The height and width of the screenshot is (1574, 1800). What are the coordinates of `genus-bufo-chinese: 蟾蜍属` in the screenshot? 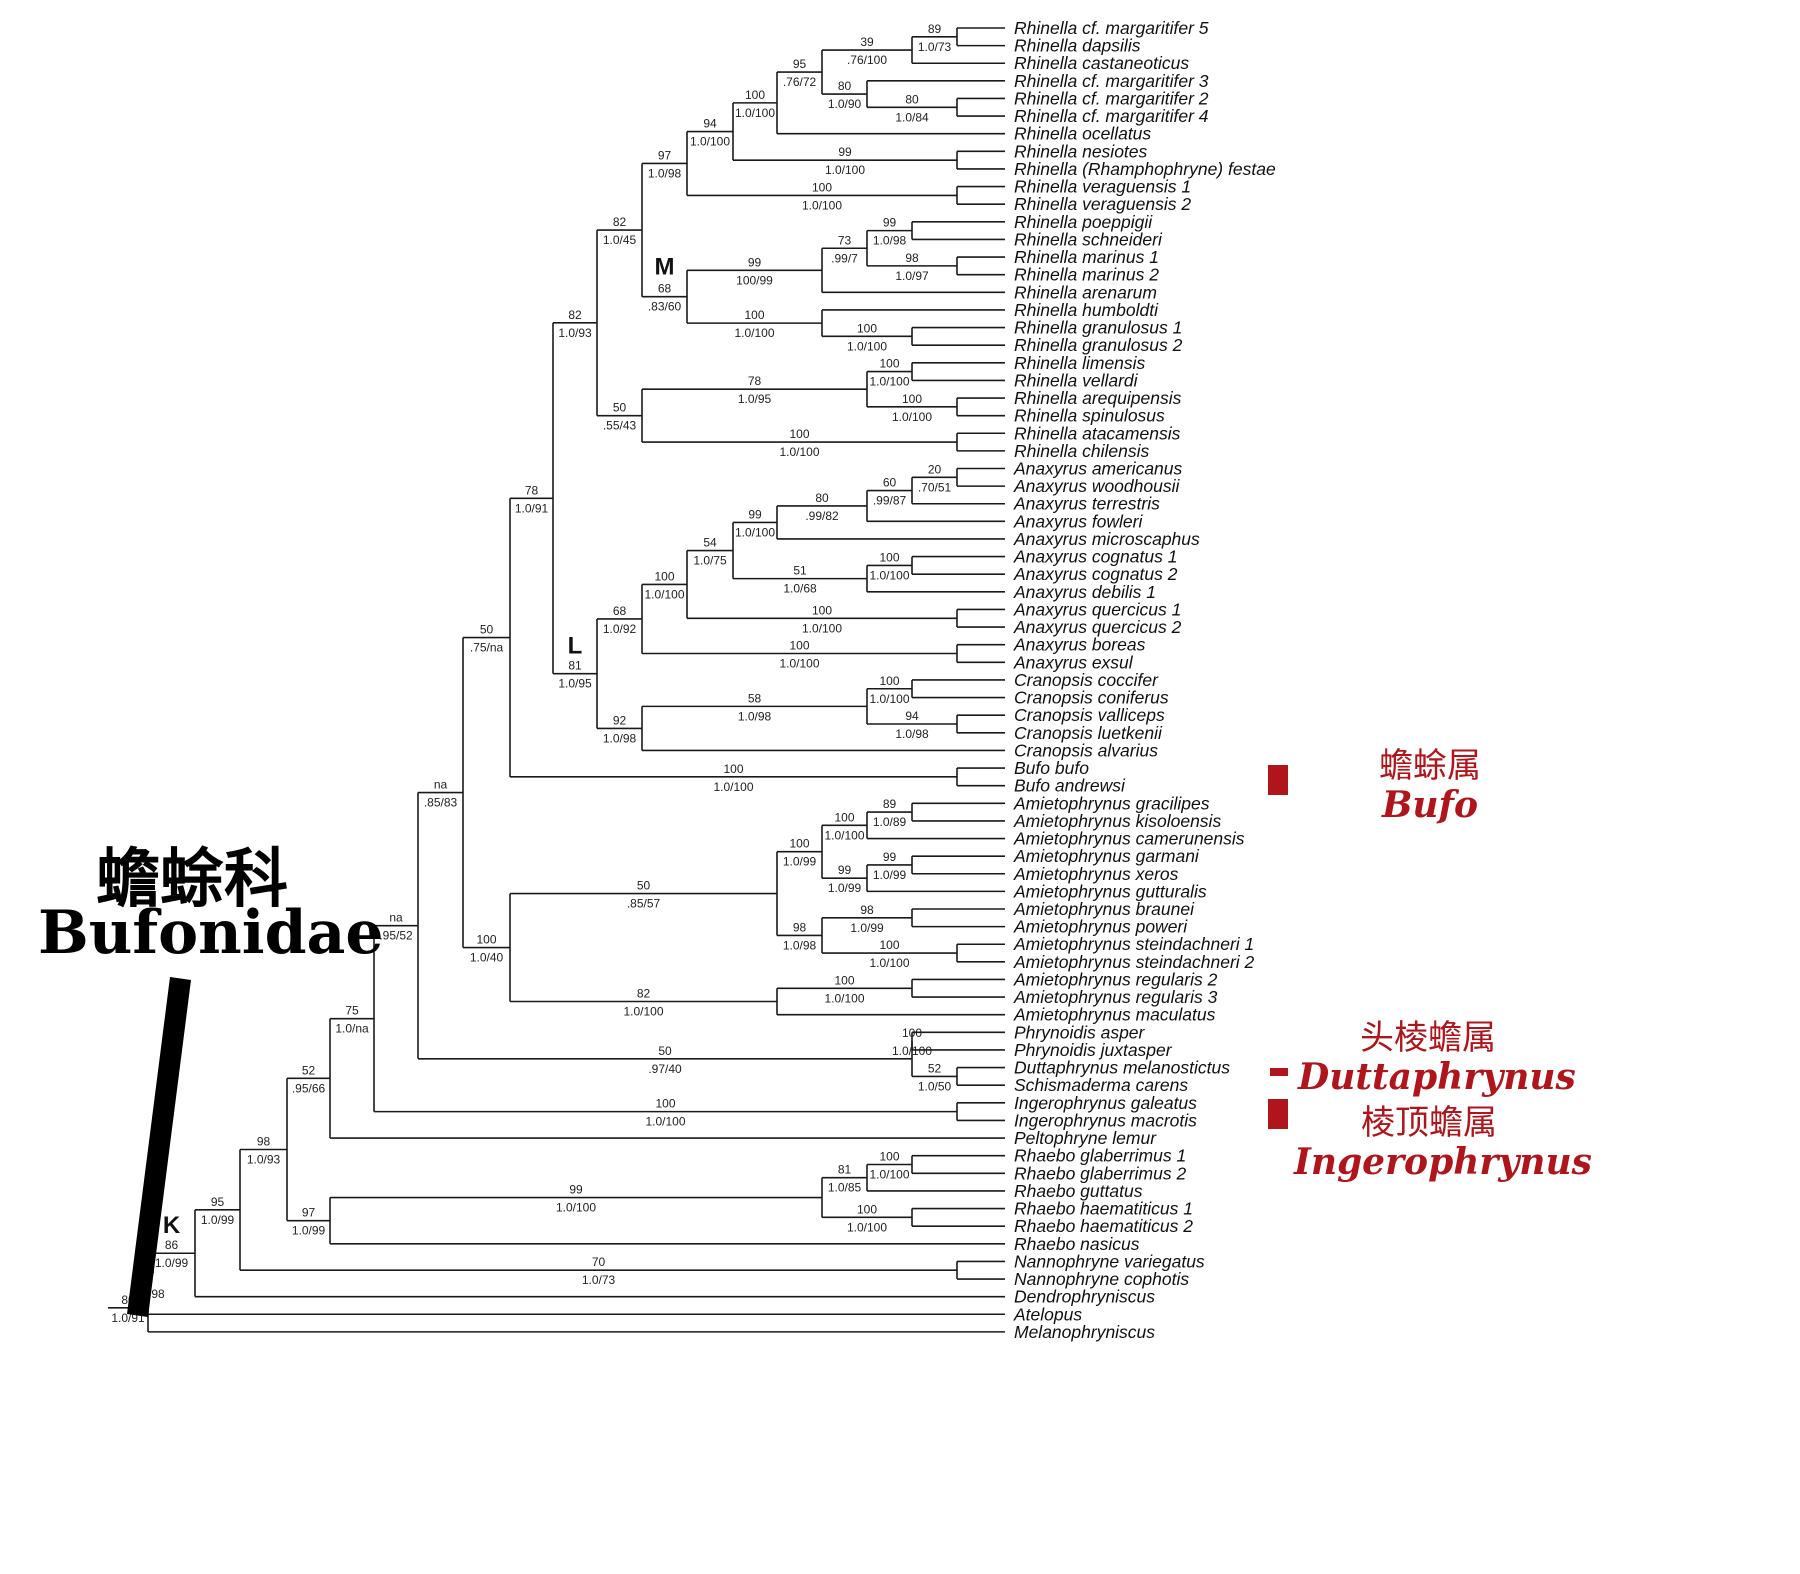 It's located at (1430, 766).